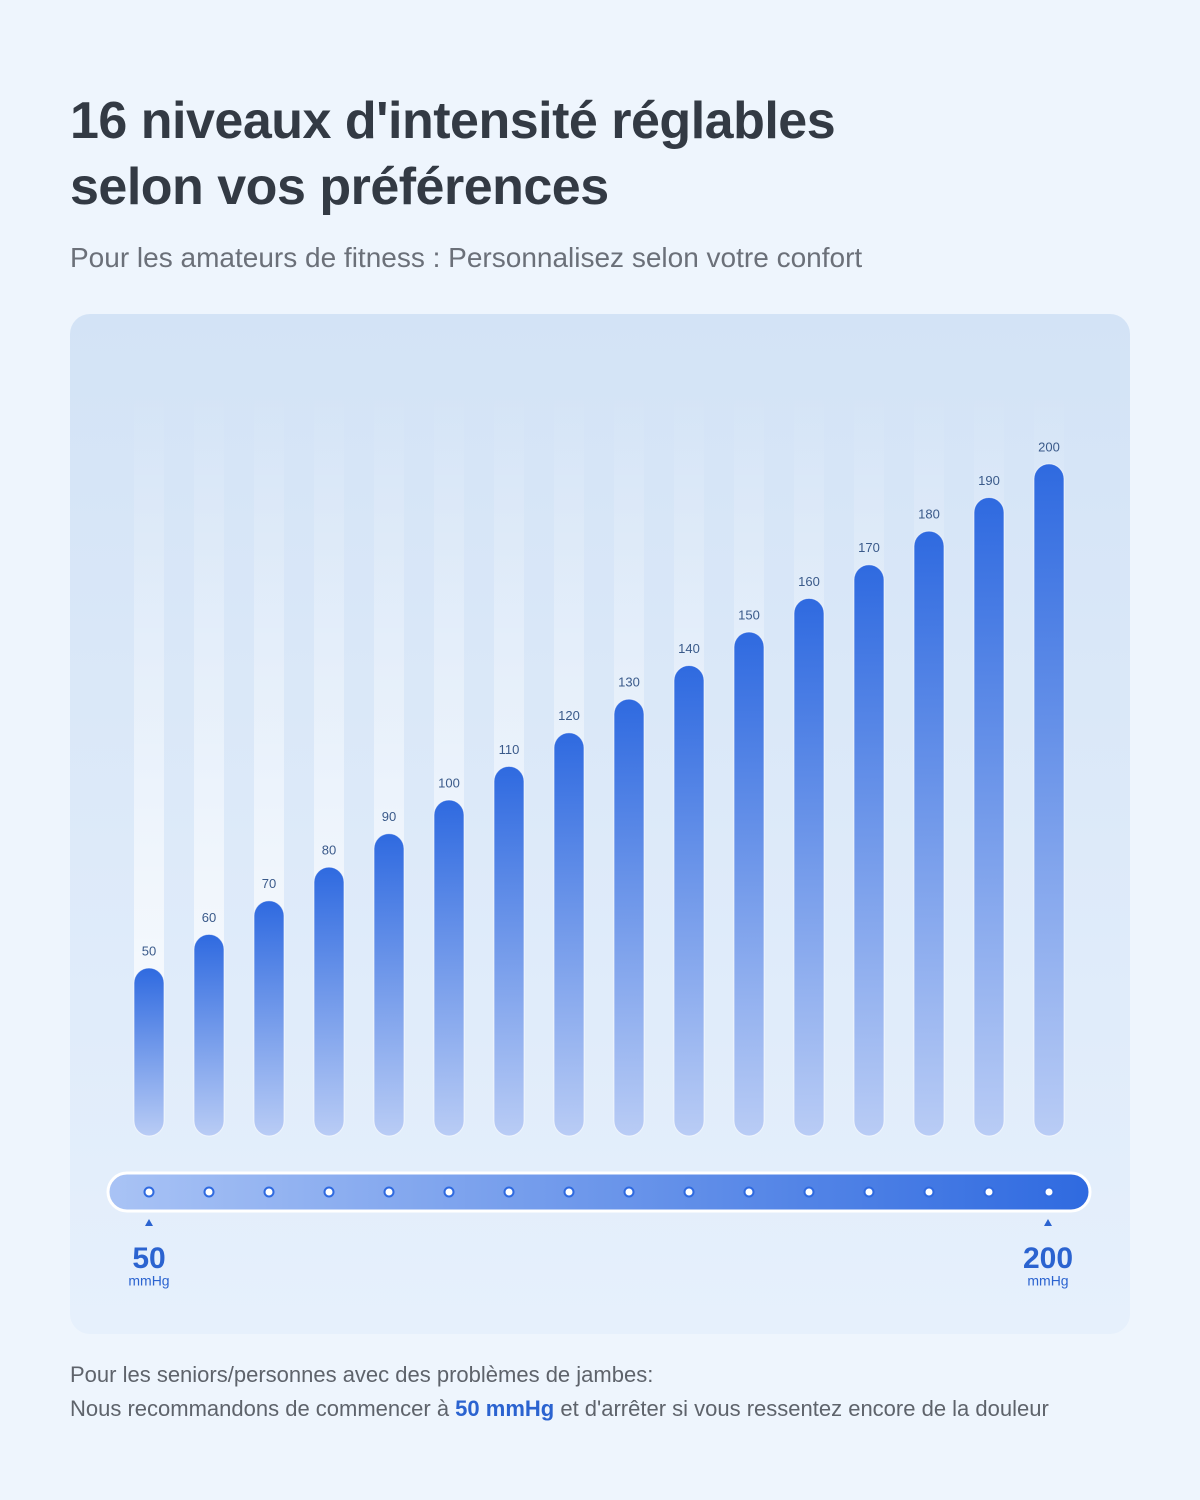 This screenshot has width=1200, height=1500. What do you see at coordinates (749, 614) in the screenshot?
I see `value-label: 150` at bounding box center [749, 614].